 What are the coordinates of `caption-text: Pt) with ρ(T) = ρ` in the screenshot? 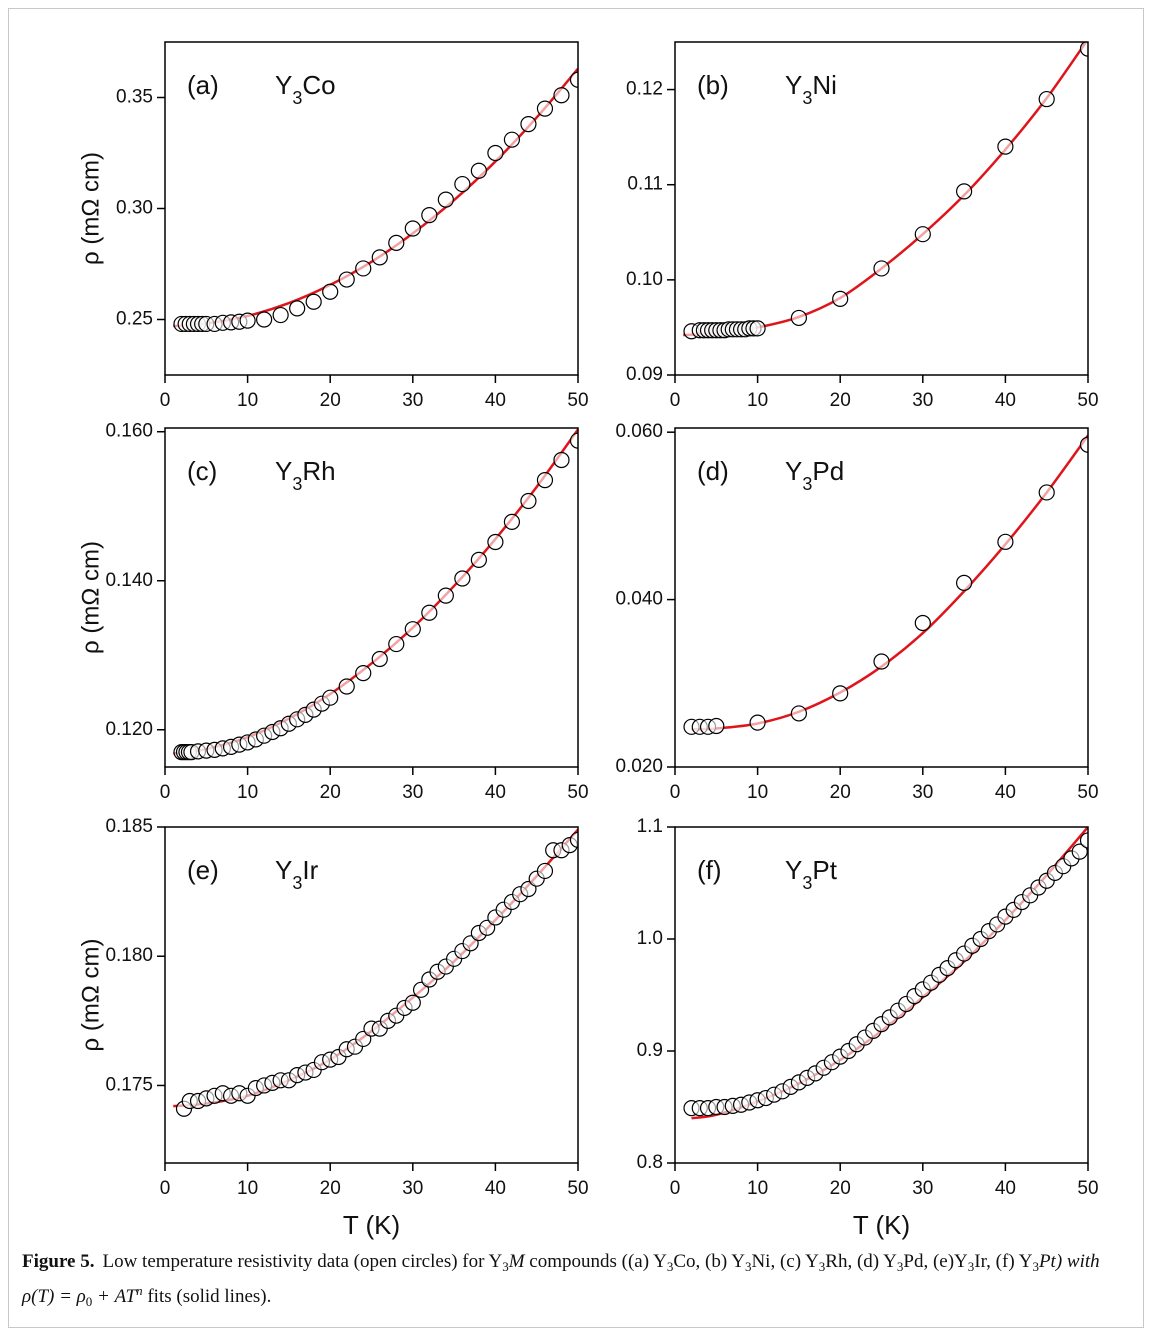 It's located at (561, 1279).